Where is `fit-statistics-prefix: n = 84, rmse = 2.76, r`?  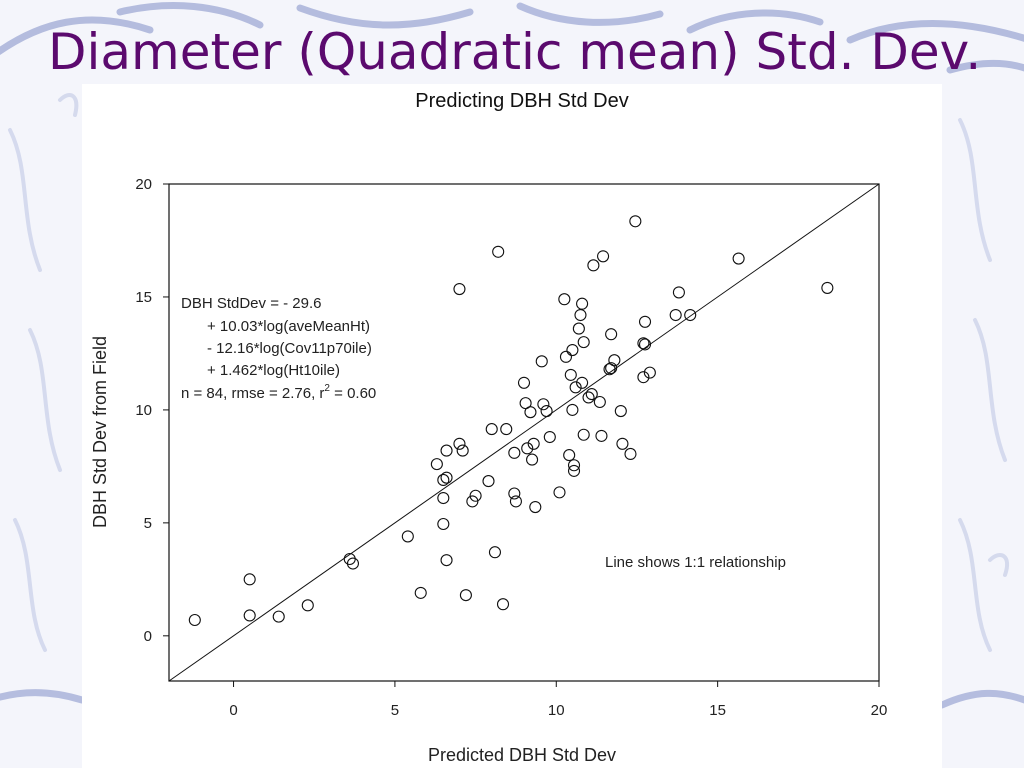 fit-statistics-prefix: n = 84, rmse = 2.76, r is located at coordinates (252, 393).